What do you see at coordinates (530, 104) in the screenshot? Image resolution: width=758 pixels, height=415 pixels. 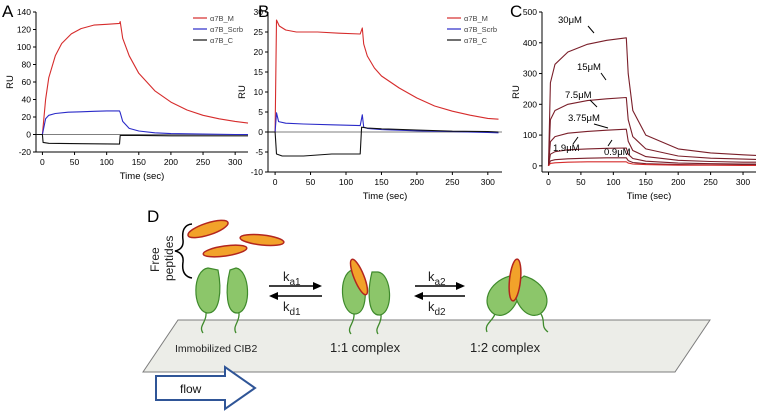 I see `y-tick-label: 200` at bounding box center [530, 104].